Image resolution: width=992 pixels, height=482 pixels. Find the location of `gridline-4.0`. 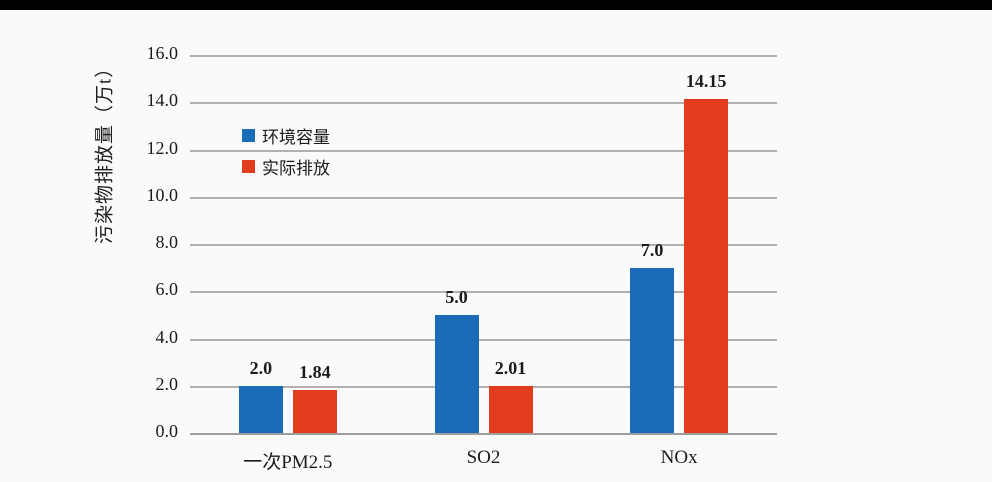

gridline-4.0 is located at coordinates (483, 339).